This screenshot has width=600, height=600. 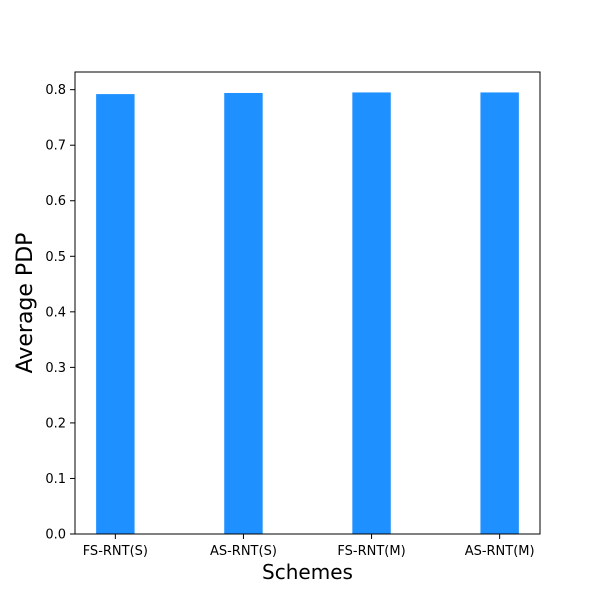 I want to click on y-tick-label: 0.8, so click(x=55, y=90).